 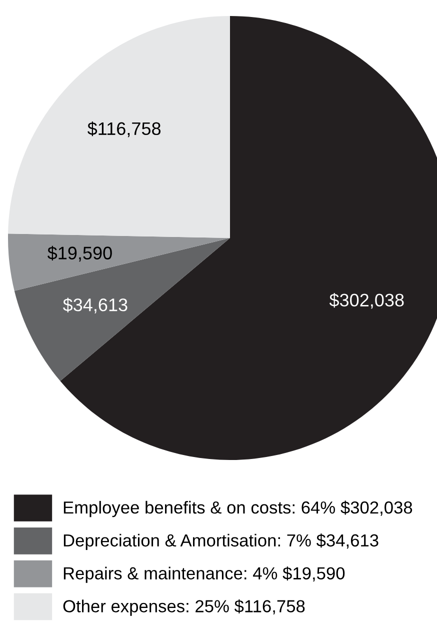 I want to click on legend-label: Depreciation & Amortisation: 7% $34,613, so click(x=221, y=542).